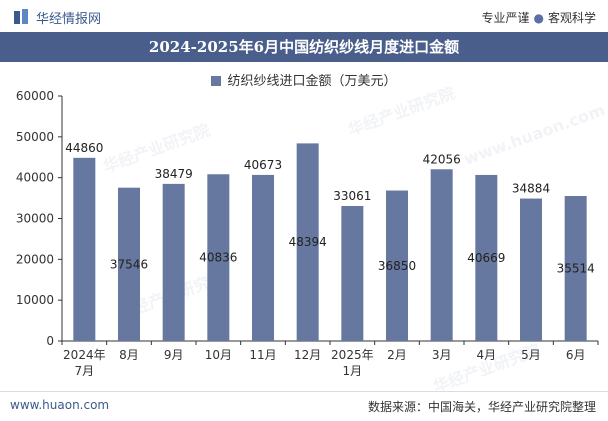  I want to click on footer-divider, so click(304, 391).